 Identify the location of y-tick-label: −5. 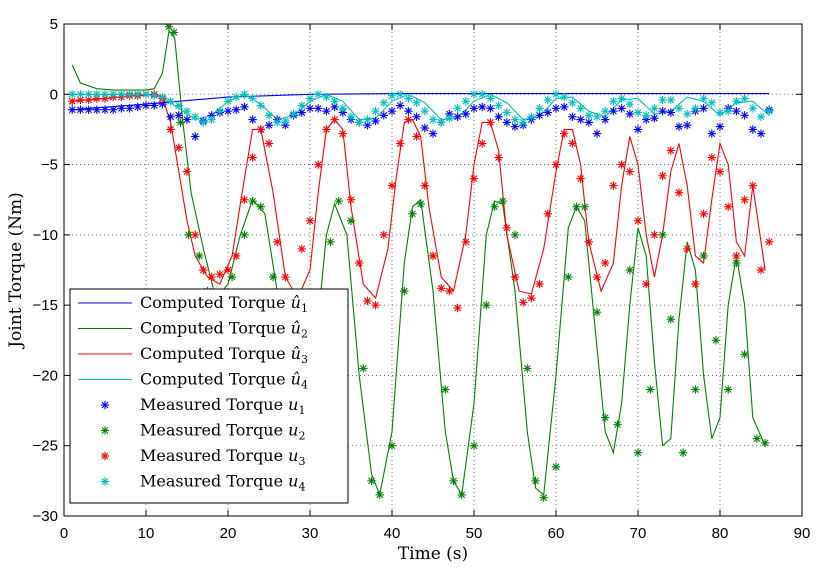
(49, 165).